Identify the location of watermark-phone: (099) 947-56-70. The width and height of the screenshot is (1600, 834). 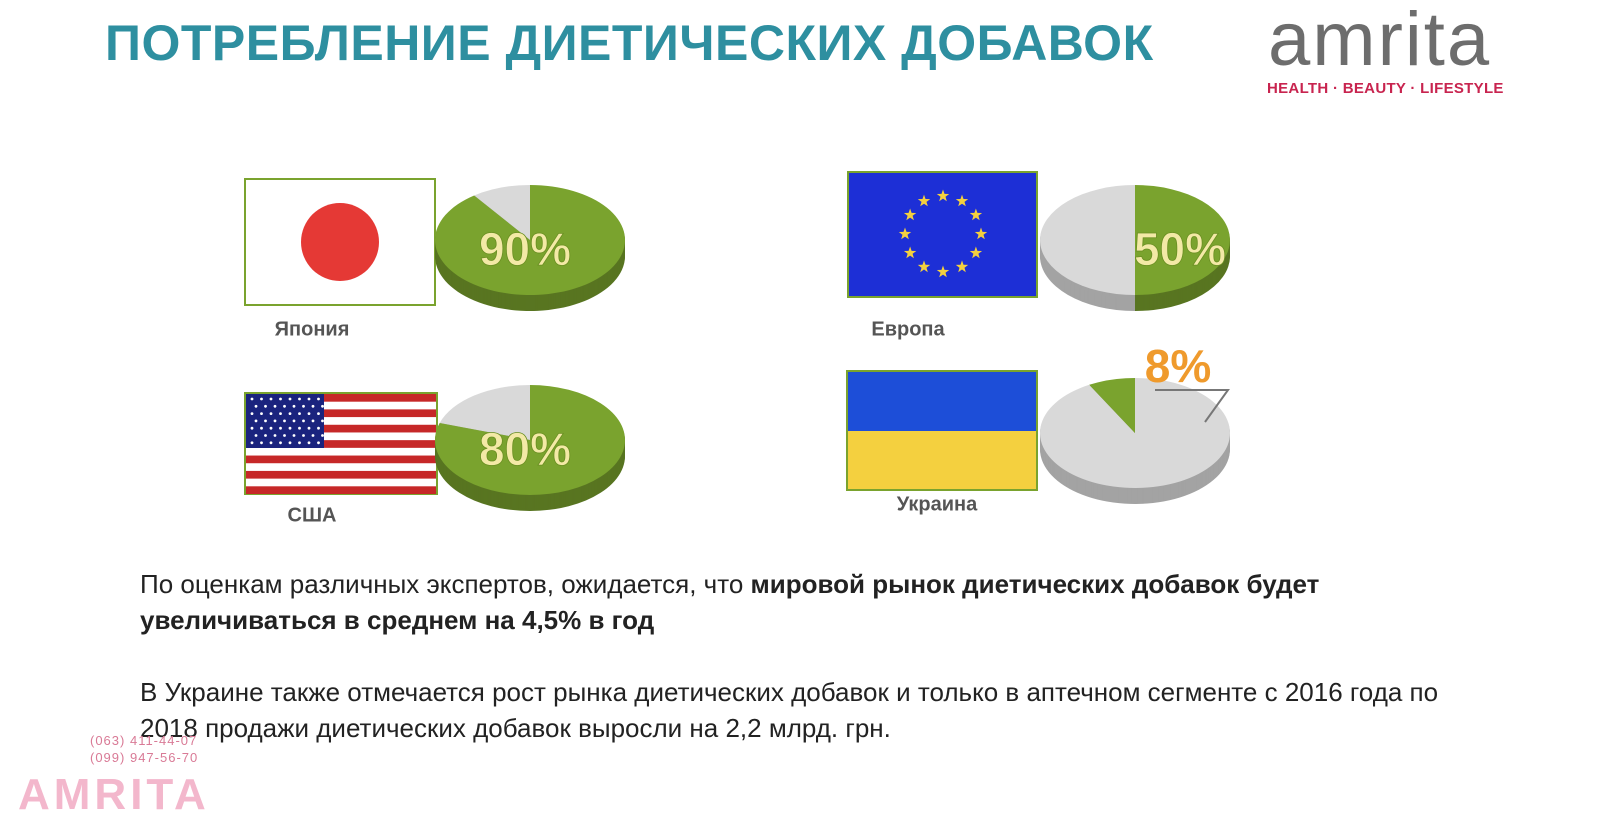
(144, 757).